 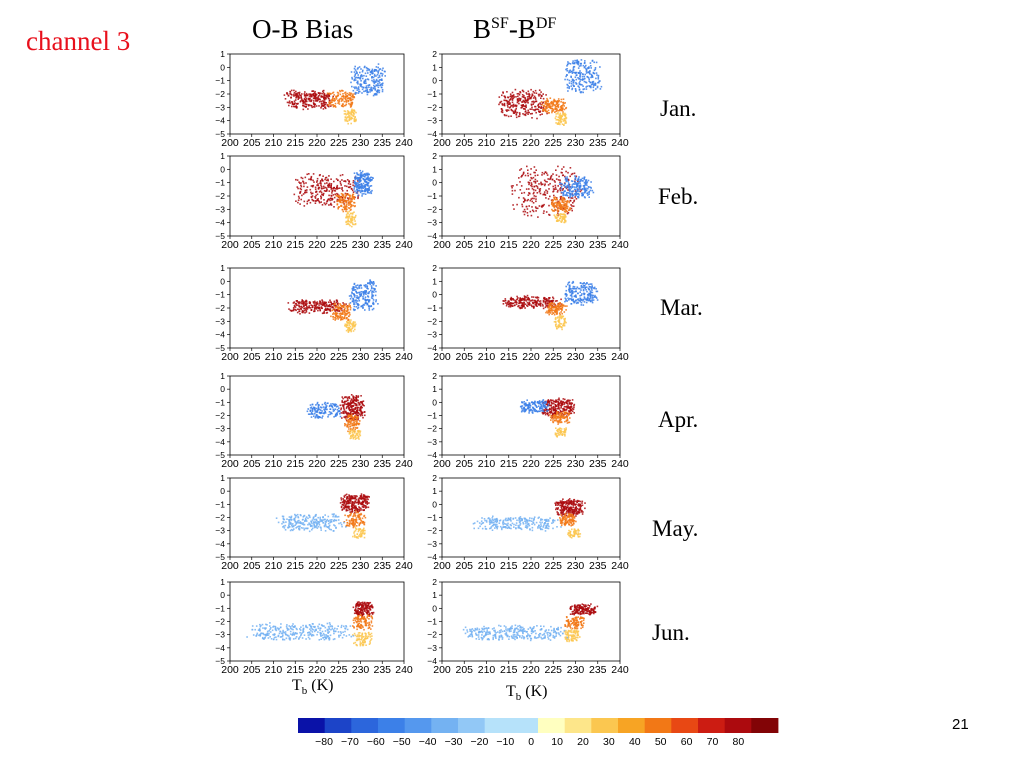 I want to click on x-tick-label: 220, so click(x=317, y=245).